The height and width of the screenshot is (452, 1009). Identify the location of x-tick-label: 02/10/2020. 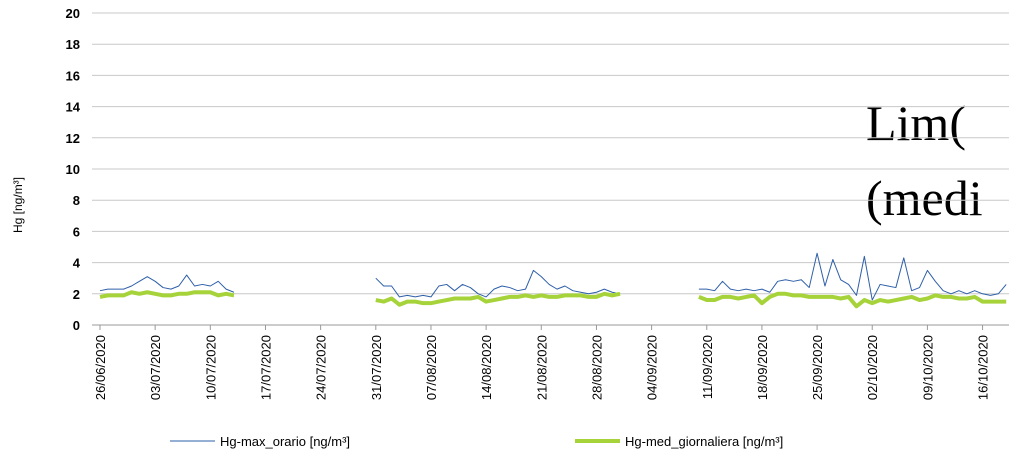
(872, 367).